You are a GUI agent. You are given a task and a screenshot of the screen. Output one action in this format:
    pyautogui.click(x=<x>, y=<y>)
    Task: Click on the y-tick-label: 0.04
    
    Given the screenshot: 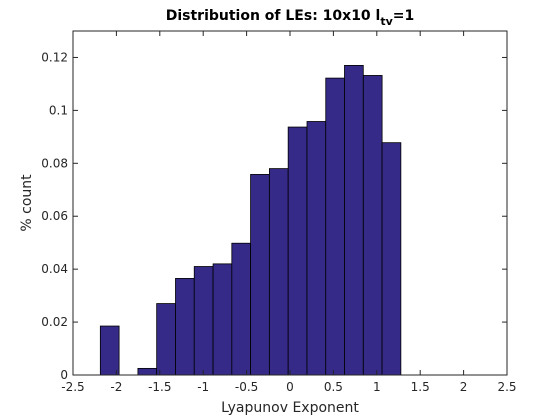 What is the action you would take?
    pyautogui.click(x=54, y=269)
    